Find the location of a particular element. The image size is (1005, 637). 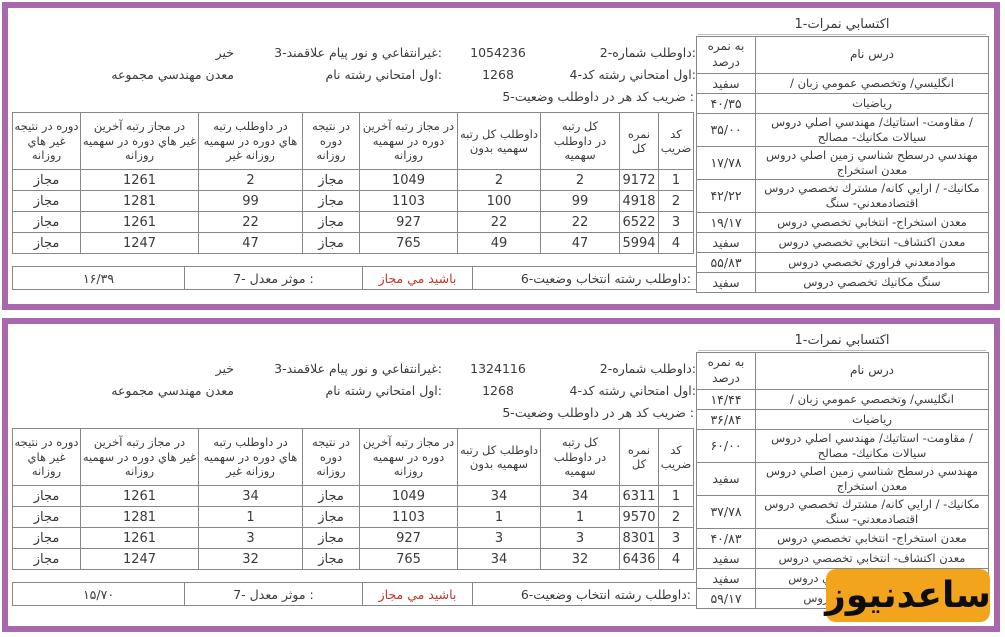

candidate-number-value: 1324116 is located at coordinates (498, 368).